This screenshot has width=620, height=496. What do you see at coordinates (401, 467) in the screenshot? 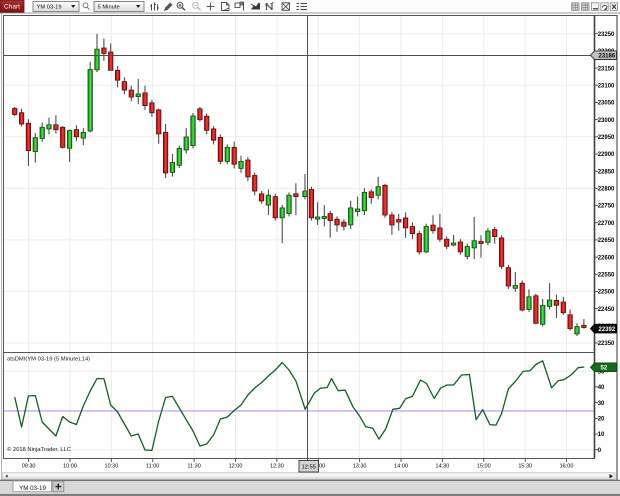
I see `svg-text: 14:00` at bounding box center [401, 467].